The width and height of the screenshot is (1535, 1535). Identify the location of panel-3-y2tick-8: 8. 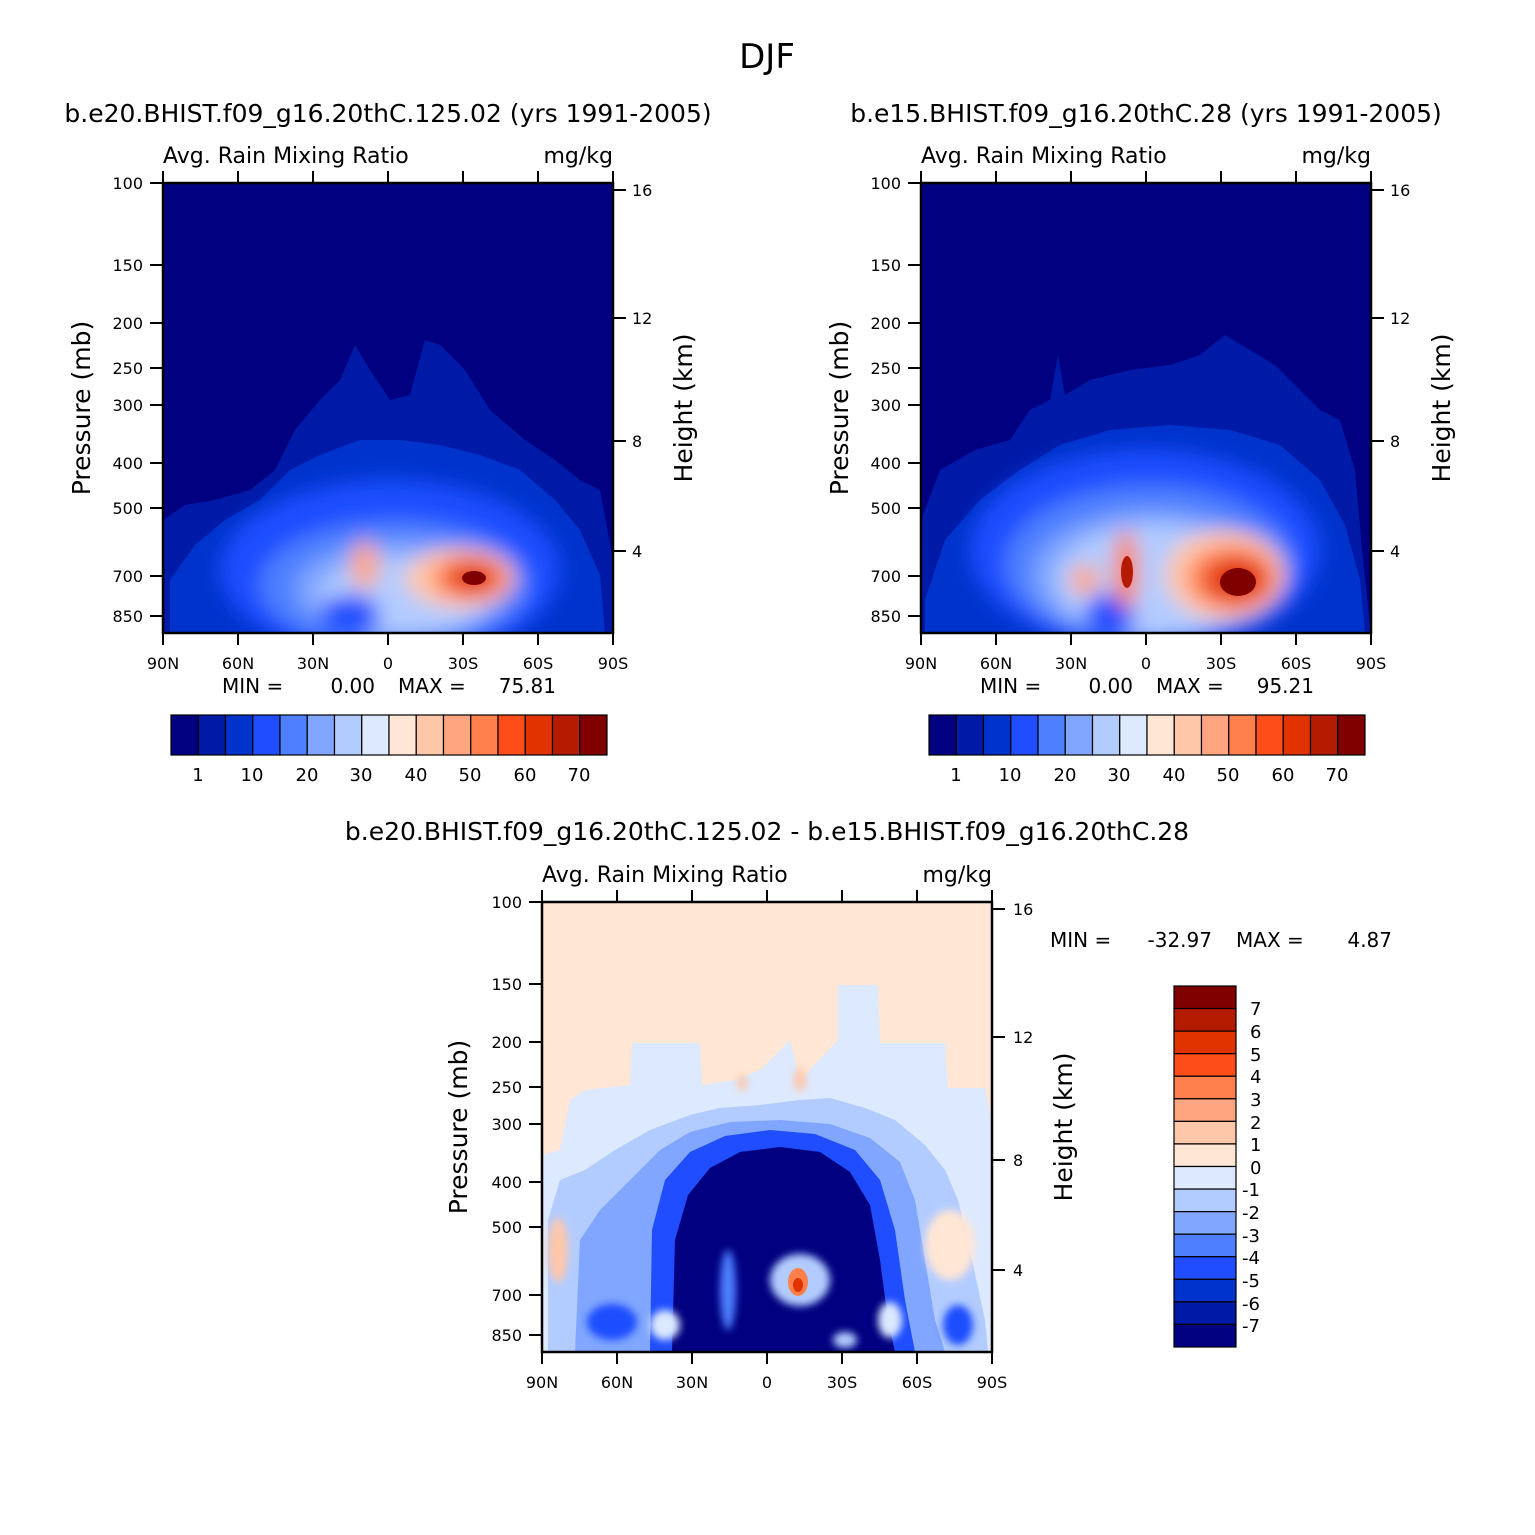
(1018, 1160).